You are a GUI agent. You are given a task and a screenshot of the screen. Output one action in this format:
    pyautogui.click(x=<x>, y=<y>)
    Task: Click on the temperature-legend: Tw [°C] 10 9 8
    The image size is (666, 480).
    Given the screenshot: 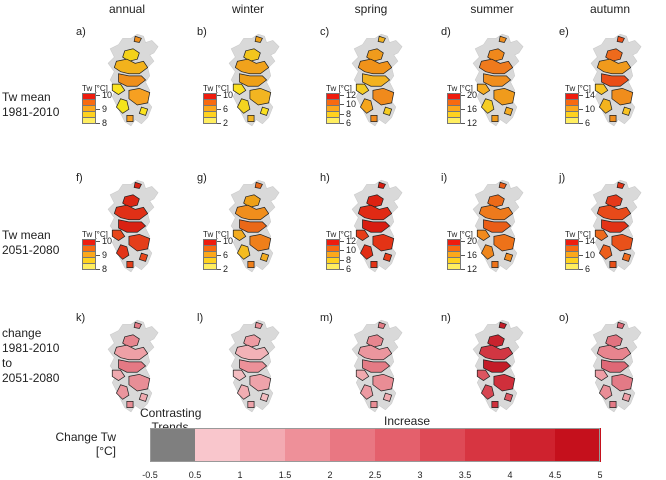 What is the action you would take?
    pyautogui.click(x=112, y=106)
    